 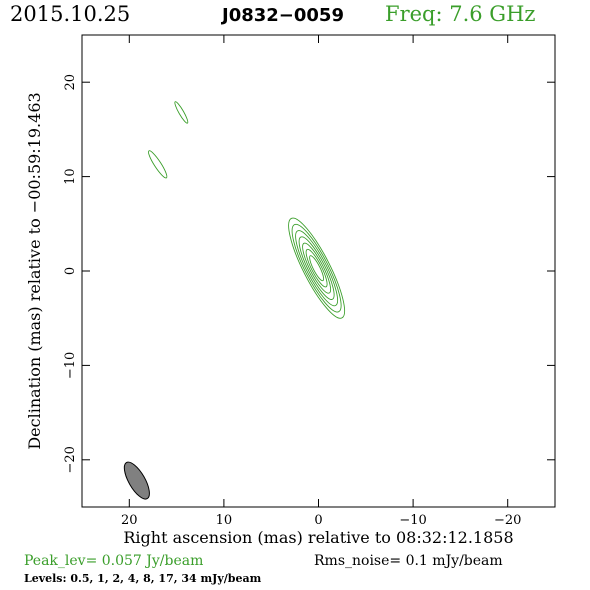 What do you see at coordinates (460, 14) in the screenshot?
I see `frequency-label: Freq: 7.6 GHz` at bounding box center [460, 14].